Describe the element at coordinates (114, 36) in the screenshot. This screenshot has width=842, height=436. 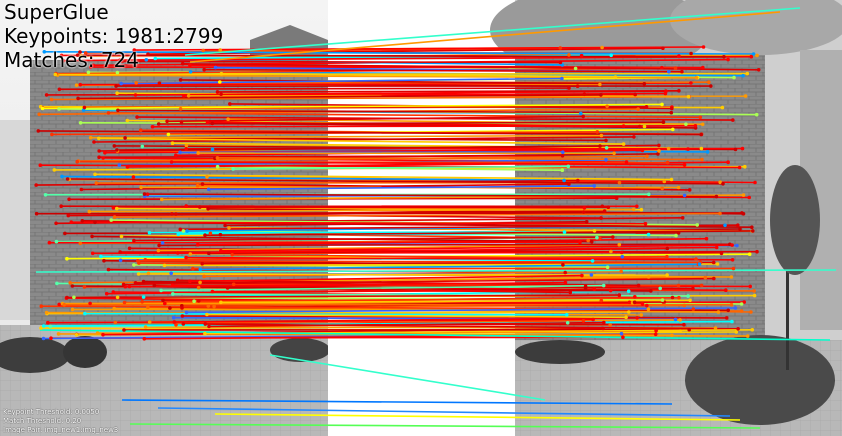
I see `keypoints-count: Keypoints: 1981:2799` at that location.